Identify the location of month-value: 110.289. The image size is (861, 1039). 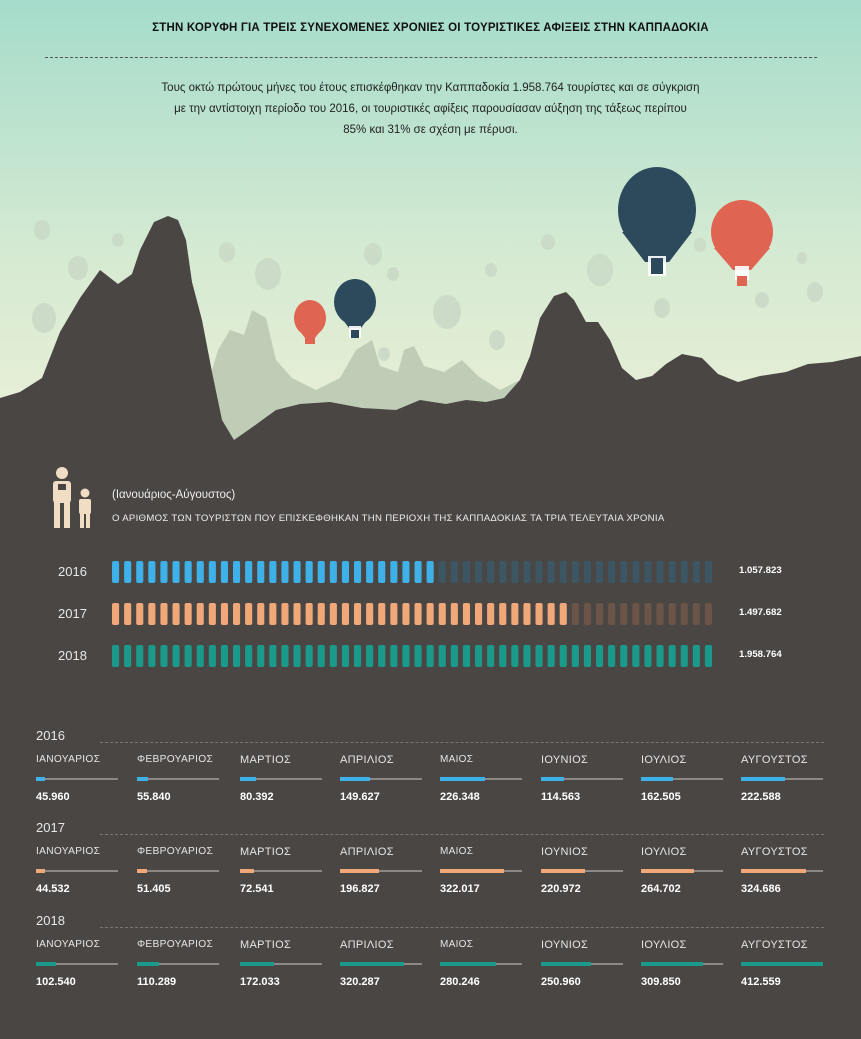
(157, 982).